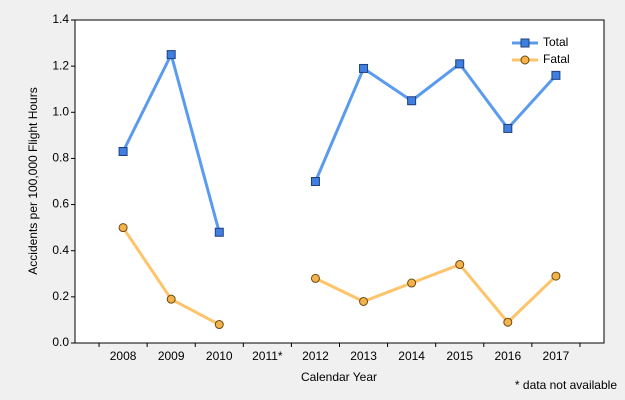 This screenshot has width=625, height=400. I want to click on legend-label: Fatal, so click(556, 59).